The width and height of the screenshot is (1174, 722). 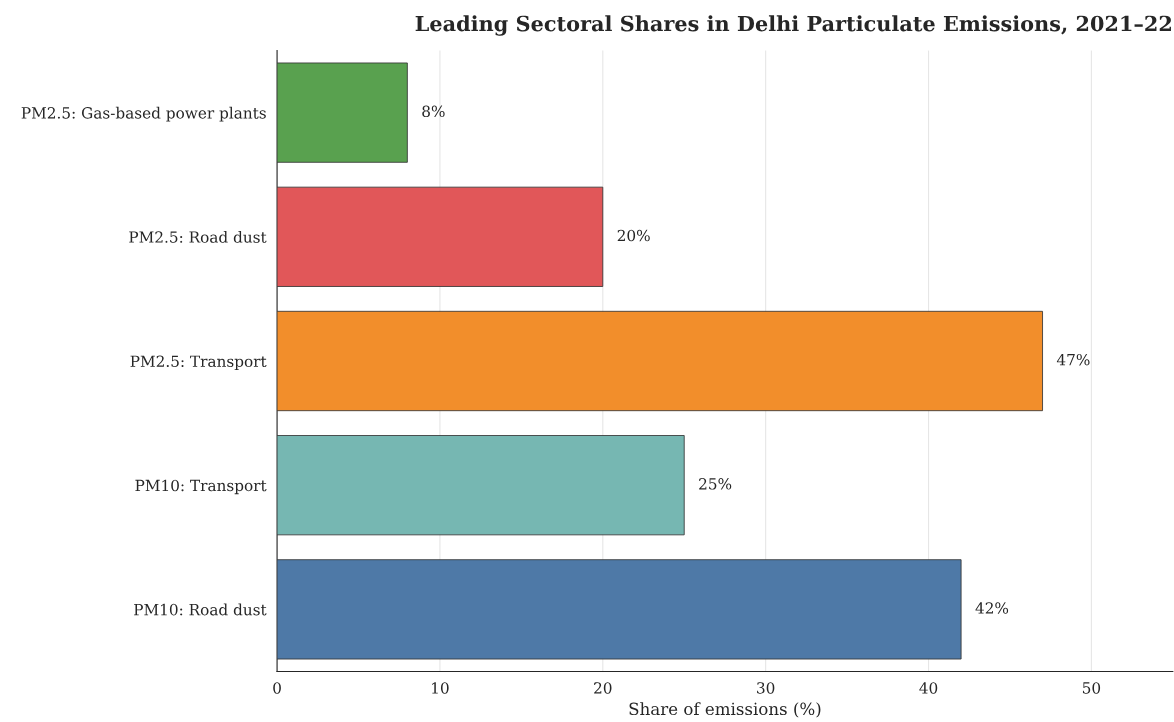 What do you see at coordinates (200, 609) in the screenshot?
I see `y-tick-label: PM10: Road dust` at bounding box center [200, 609].